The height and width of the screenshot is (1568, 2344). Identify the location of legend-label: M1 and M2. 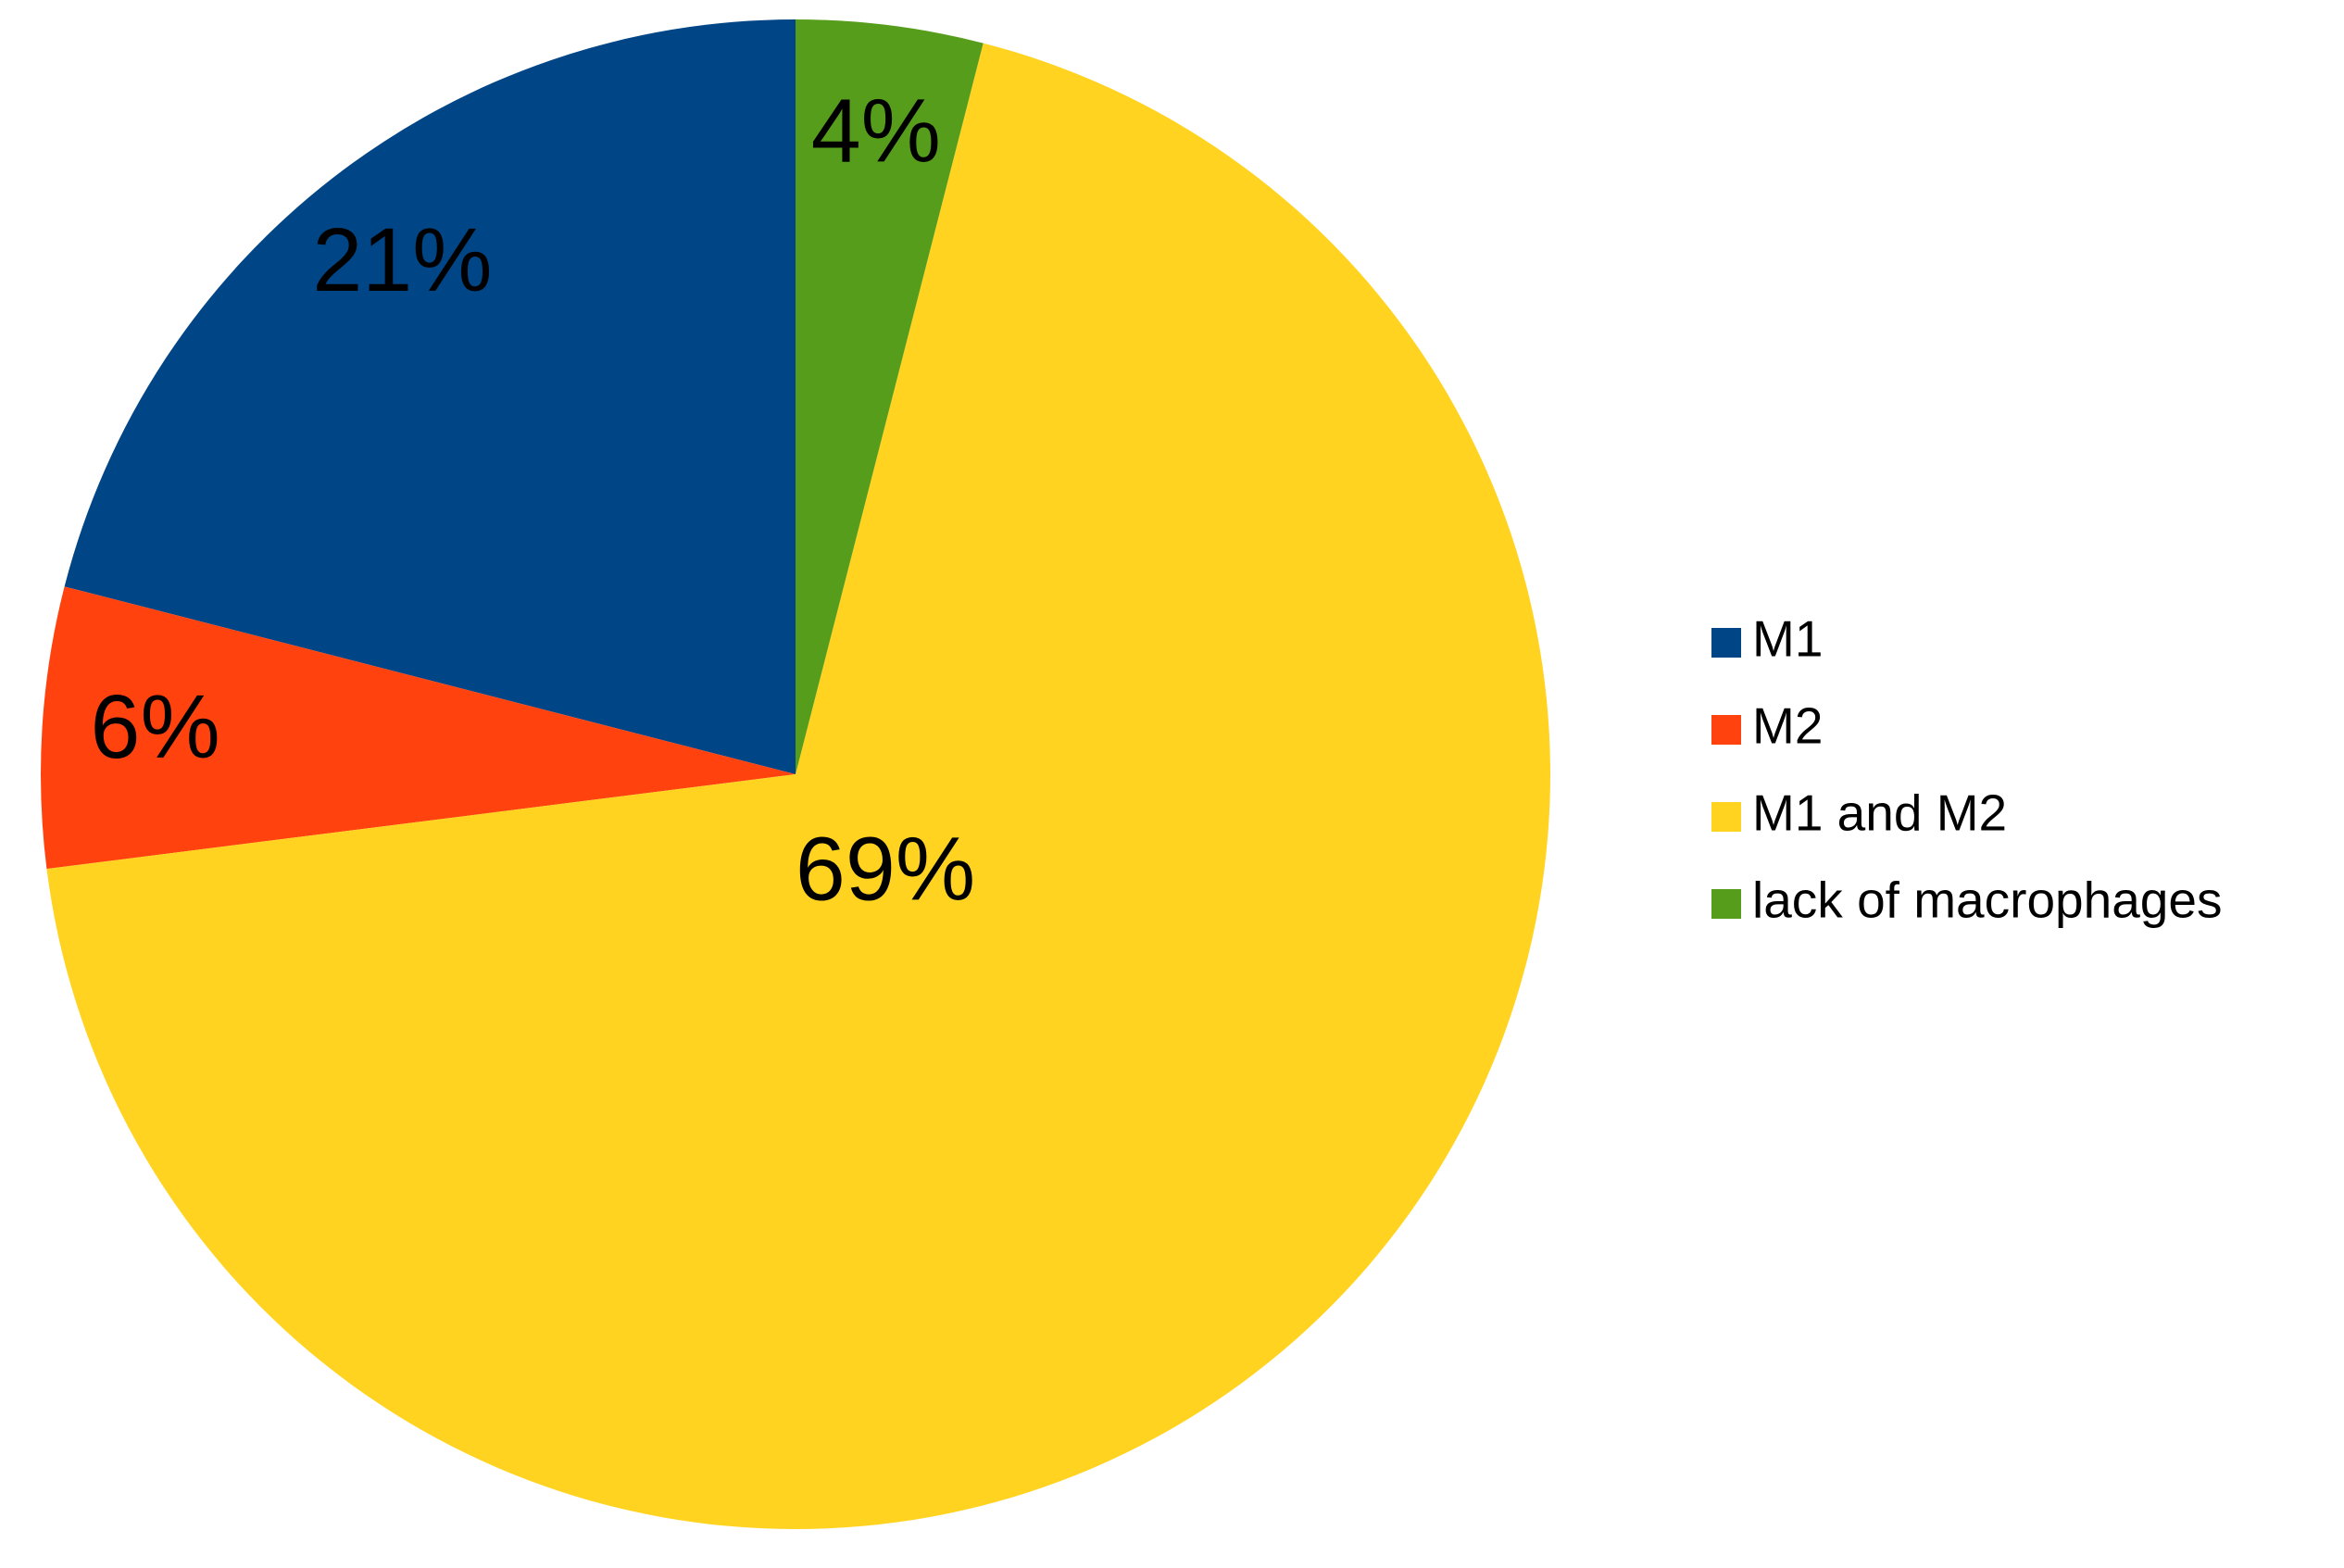
(1879, 813).